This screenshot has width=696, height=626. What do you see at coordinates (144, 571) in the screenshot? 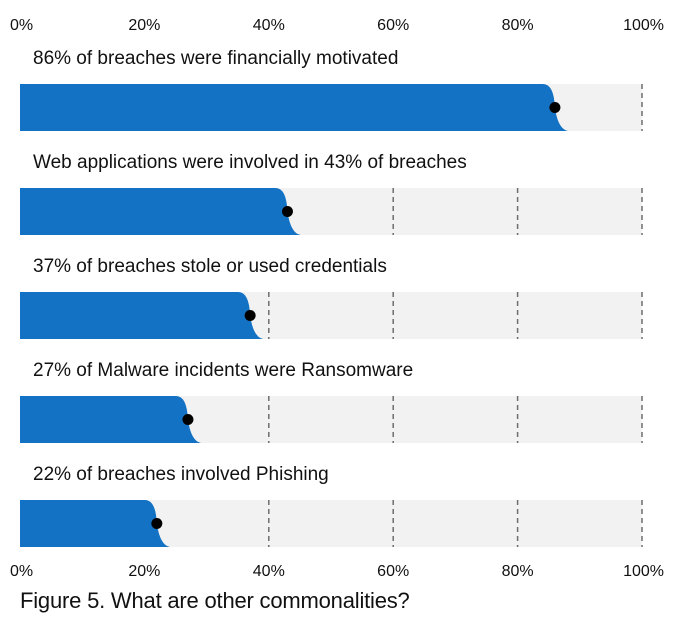
I see `bottom-tick-label: 20%` at bounding box center [144, 571].